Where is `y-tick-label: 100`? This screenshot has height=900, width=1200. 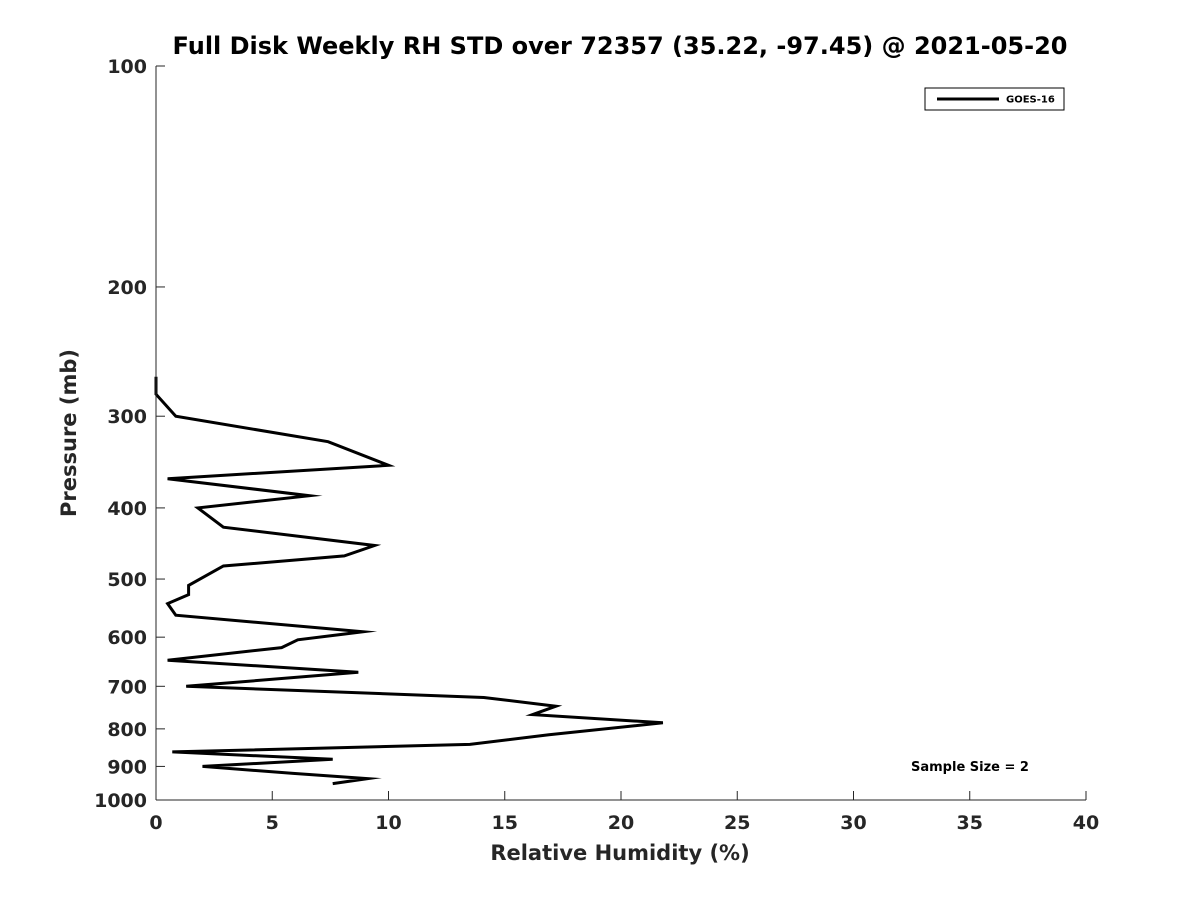
y-tick-label: 100 is located at coordinates (127, 67).